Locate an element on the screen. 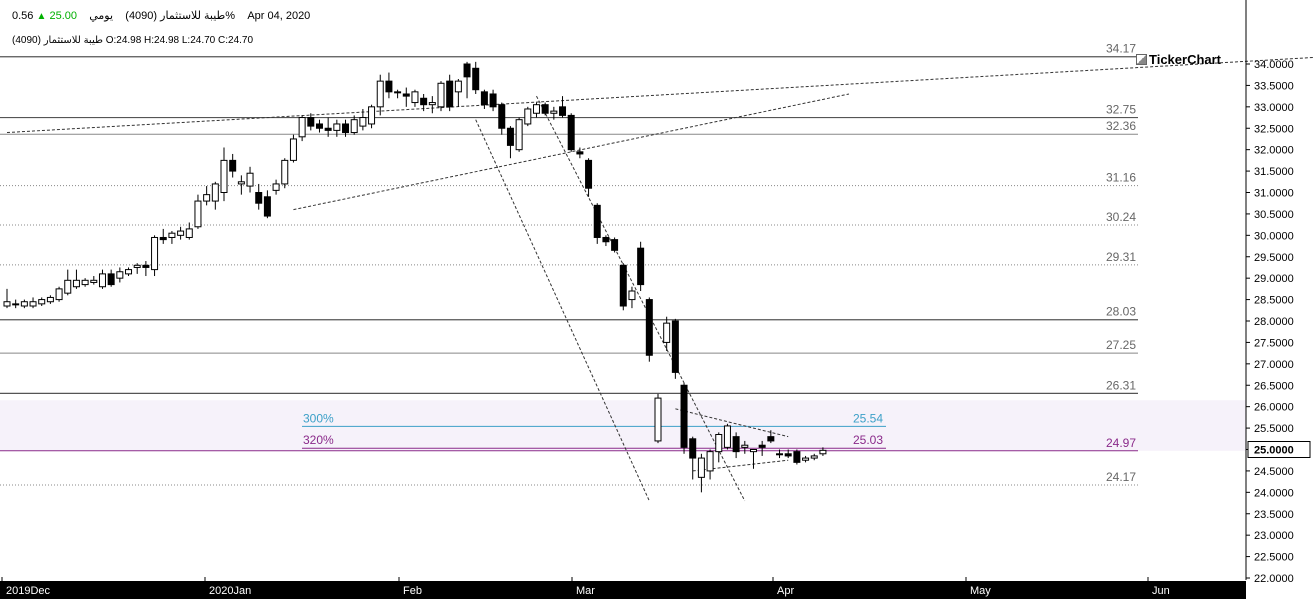  last-price: 25.00 is located at coordinates (63, 16).